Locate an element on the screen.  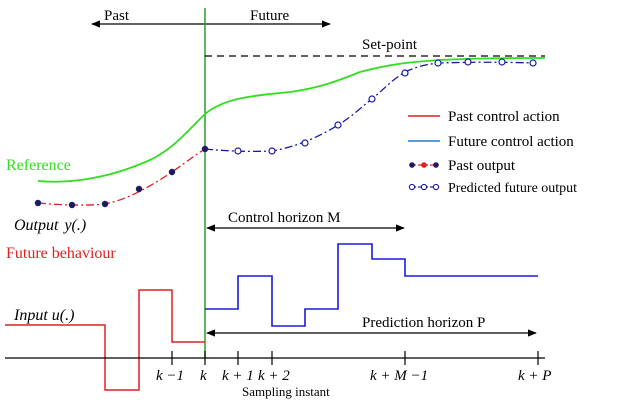
legend-swatch-predicted-output is located at coordinates (424, 187).